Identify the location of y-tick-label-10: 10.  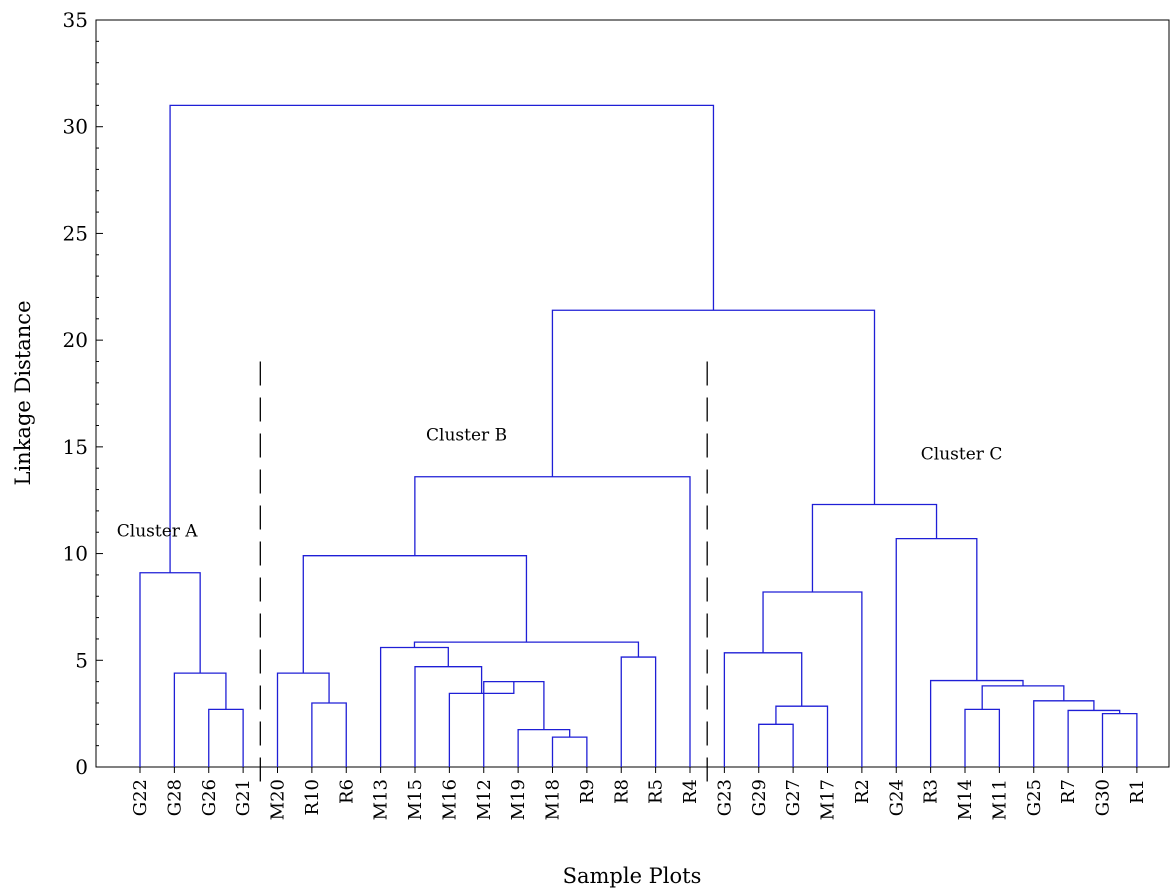
(75, 554).